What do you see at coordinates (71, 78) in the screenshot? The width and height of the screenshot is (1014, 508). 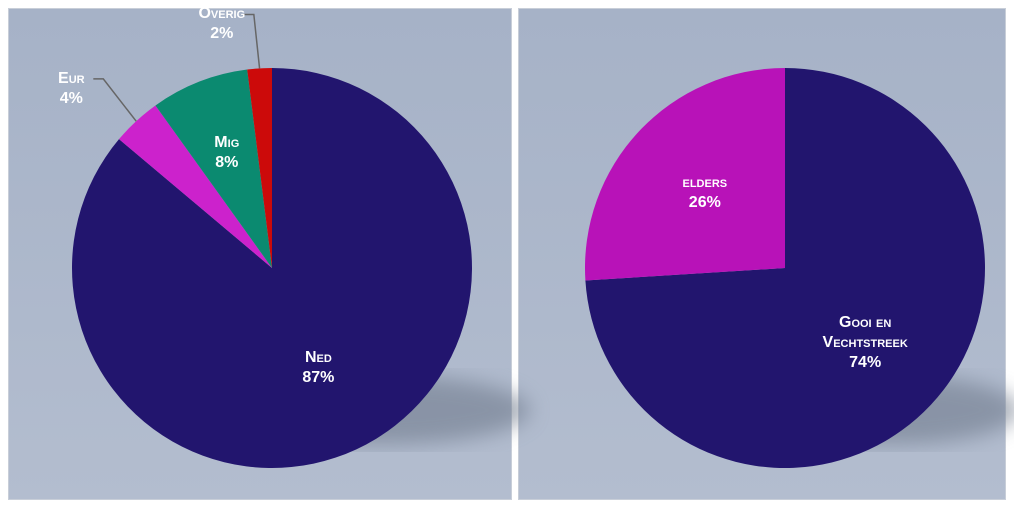 I see `category-label: Eur` at bounding box center [71, 78].